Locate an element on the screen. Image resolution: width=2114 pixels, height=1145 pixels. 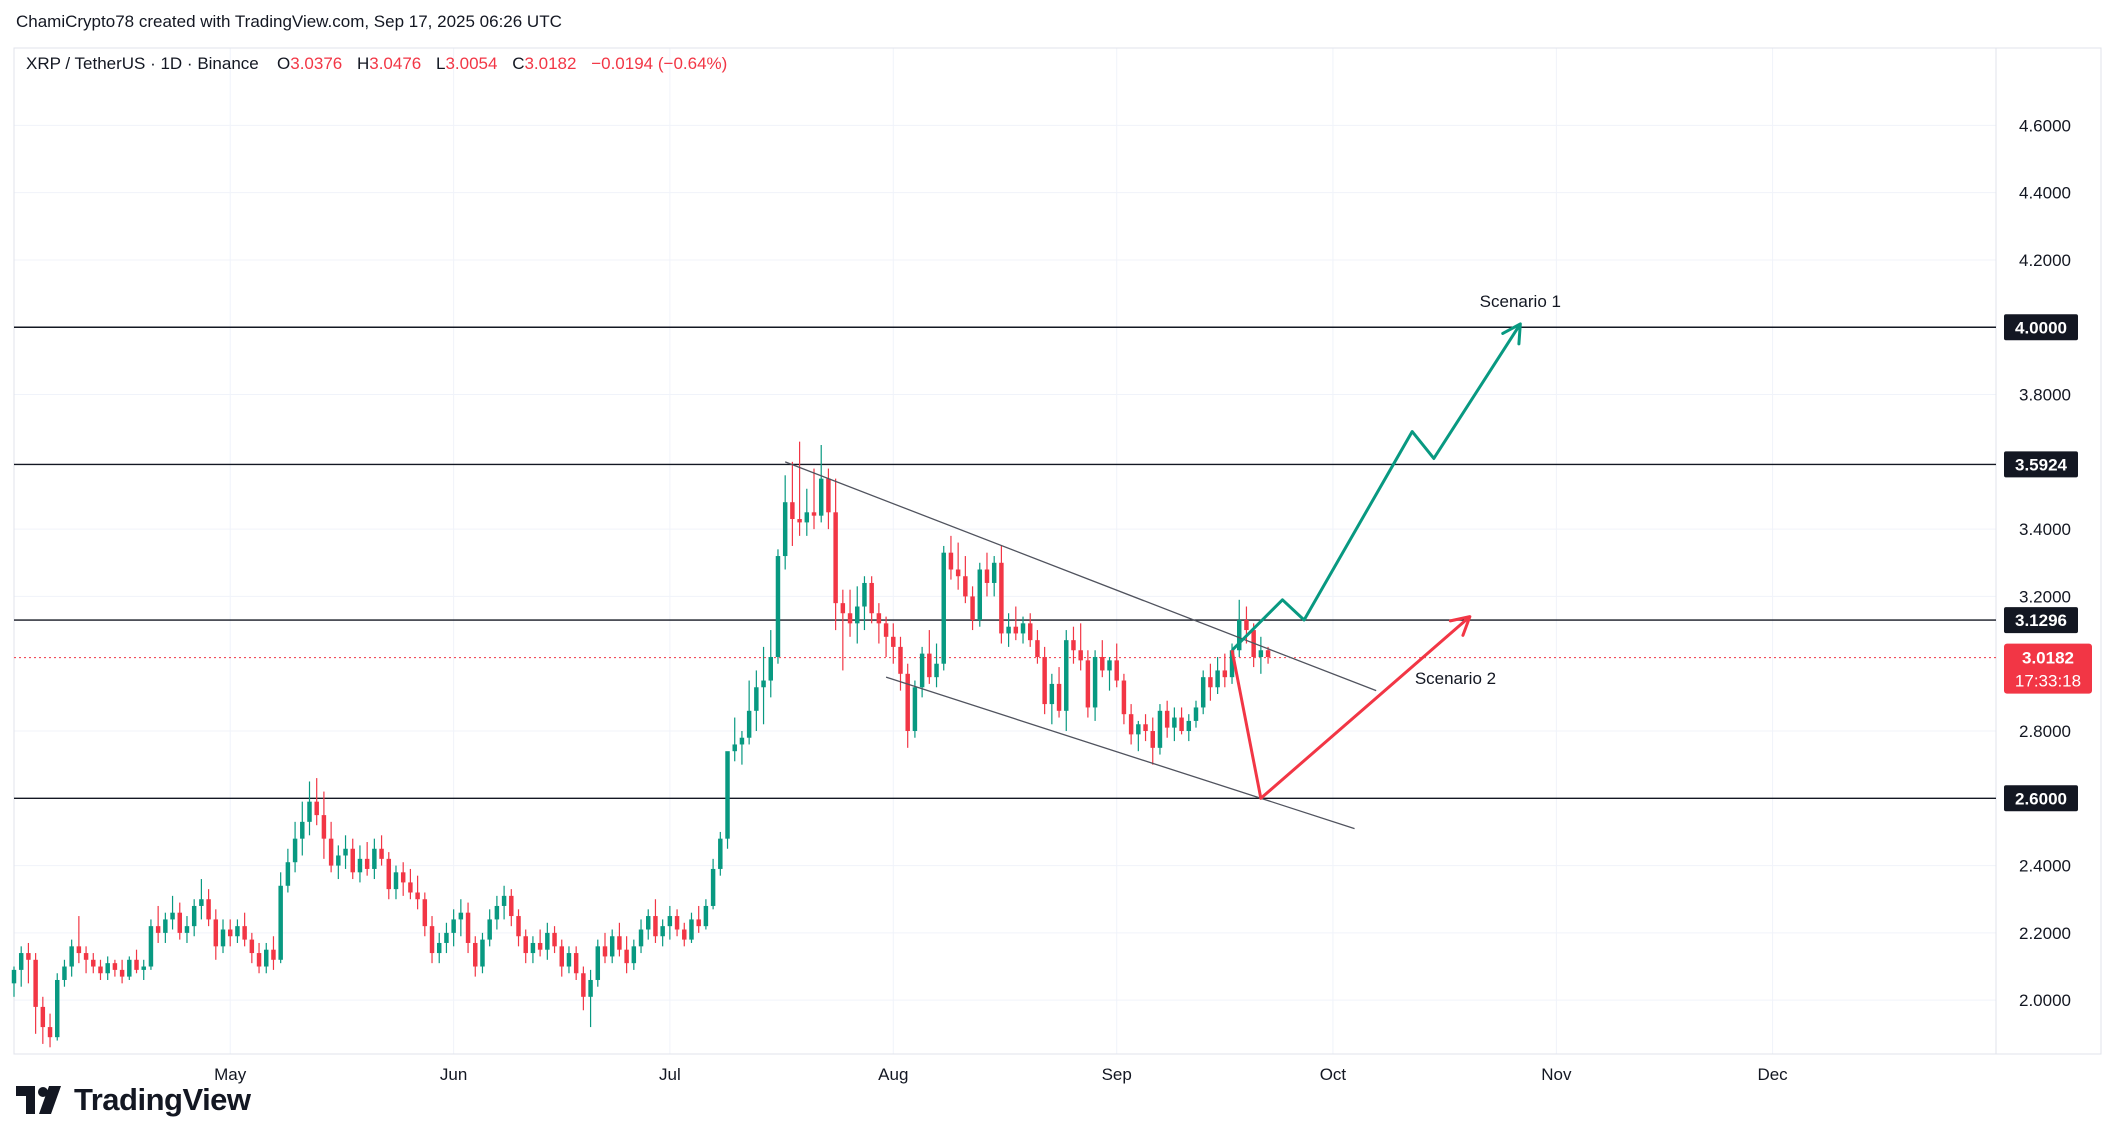
y-tick-label: 3.8000 is located at coordinates (2045, 395).